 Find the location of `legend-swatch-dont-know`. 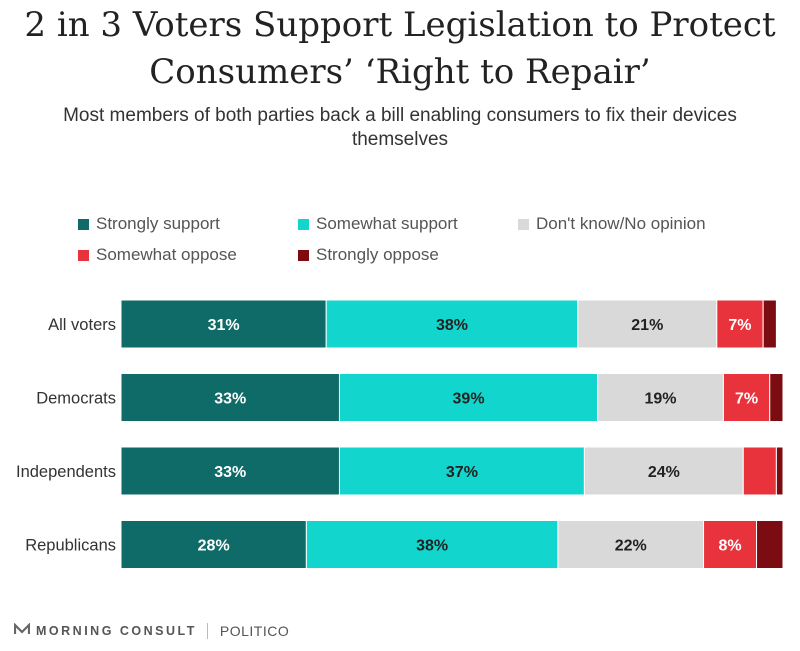

legend-swatch-dont-know is located at coordinates (523, 224).